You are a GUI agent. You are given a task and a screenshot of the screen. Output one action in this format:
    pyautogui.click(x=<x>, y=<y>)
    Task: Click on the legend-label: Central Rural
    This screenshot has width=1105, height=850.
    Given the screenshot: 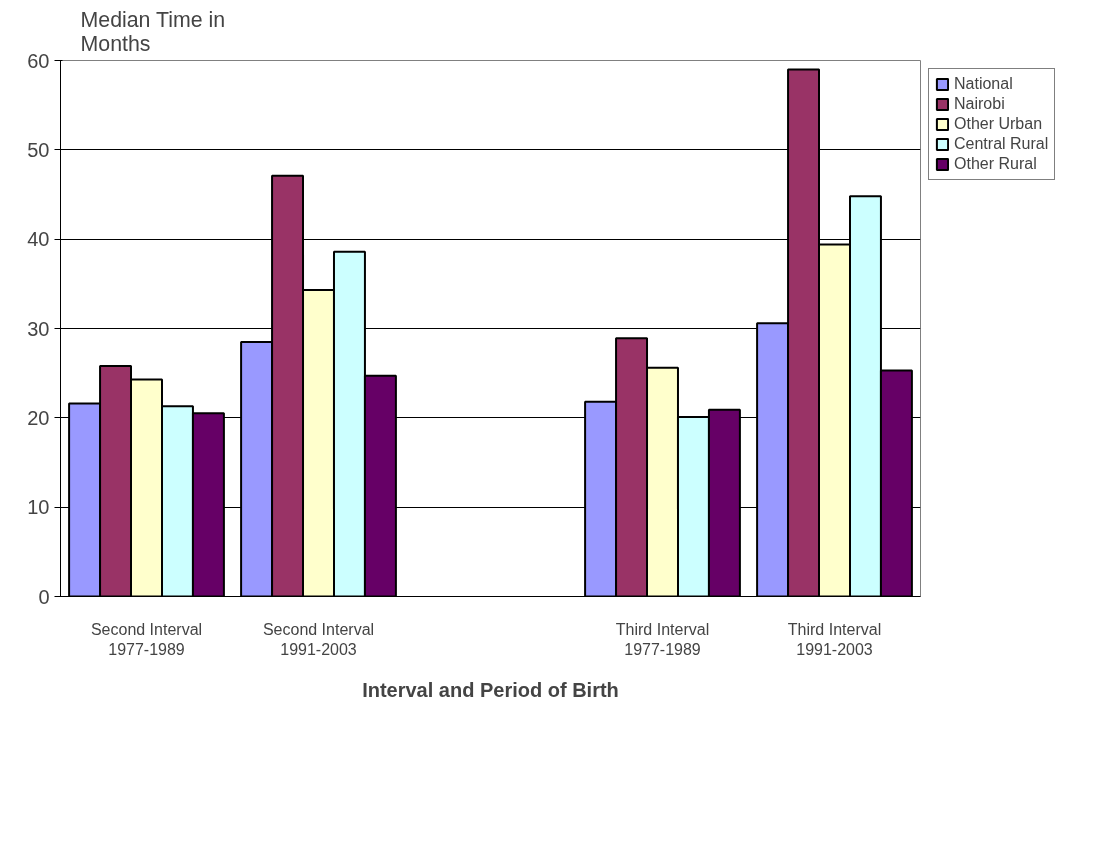 What is the action you would take?
    pyautogui.click(x=1001, y=144)
    